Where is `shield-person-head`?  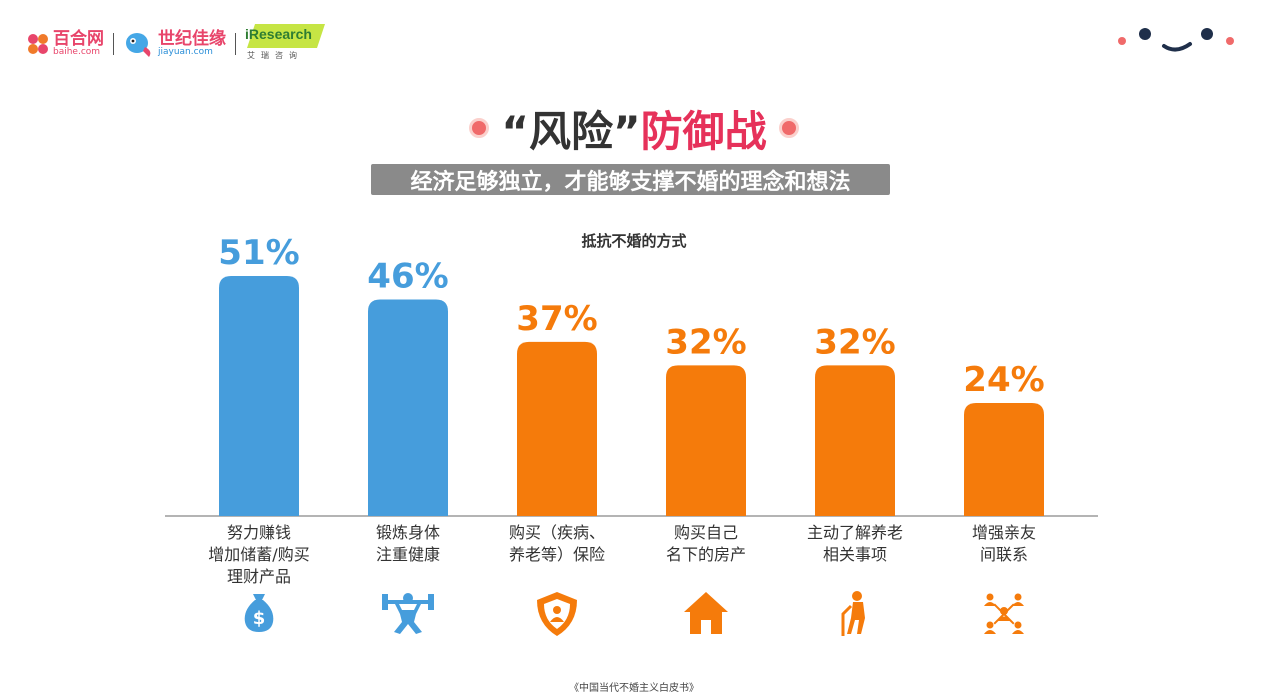 shield-person-head is located at coordinates (557, 610).